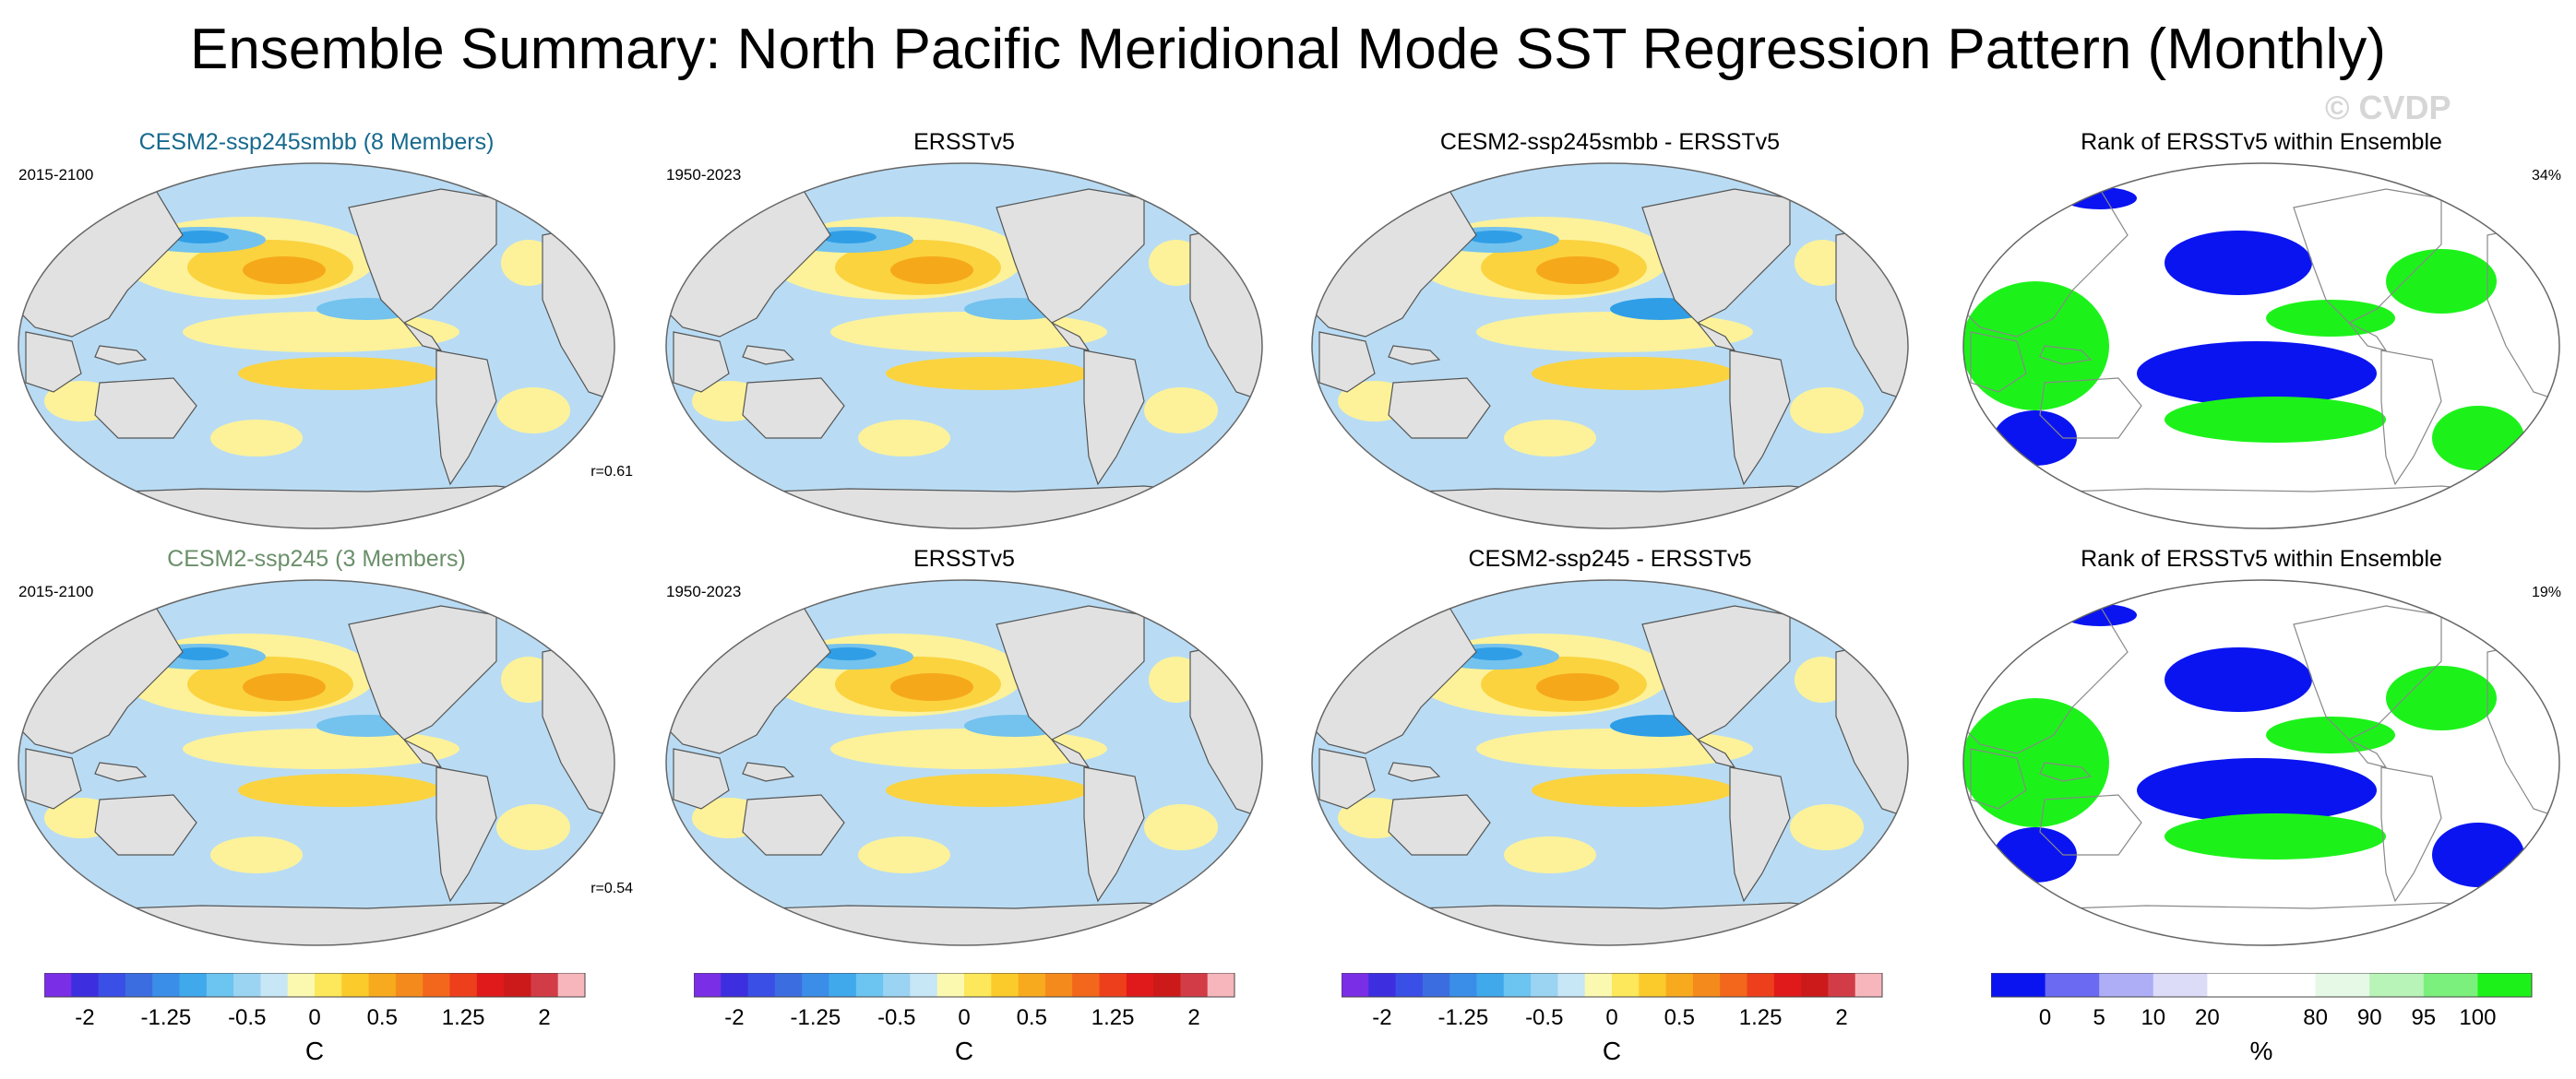 Image resolution: width=2576 pixels, height=1079 pixels. Describe the element at coordinates (2238, 263) in the screenshot. I see `rank-north-pacific-low` at that location.